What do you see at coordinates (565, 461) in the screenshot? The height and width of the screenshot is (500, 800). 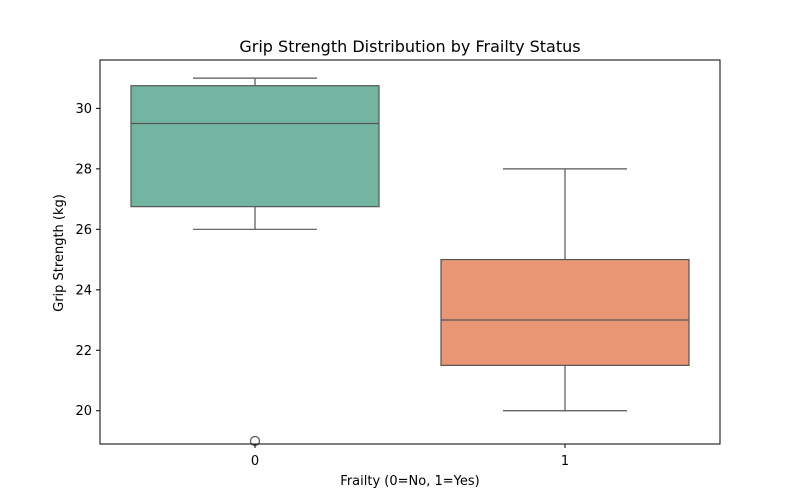 I see `x-tick-label: 1` at bounding box center [565, 461].